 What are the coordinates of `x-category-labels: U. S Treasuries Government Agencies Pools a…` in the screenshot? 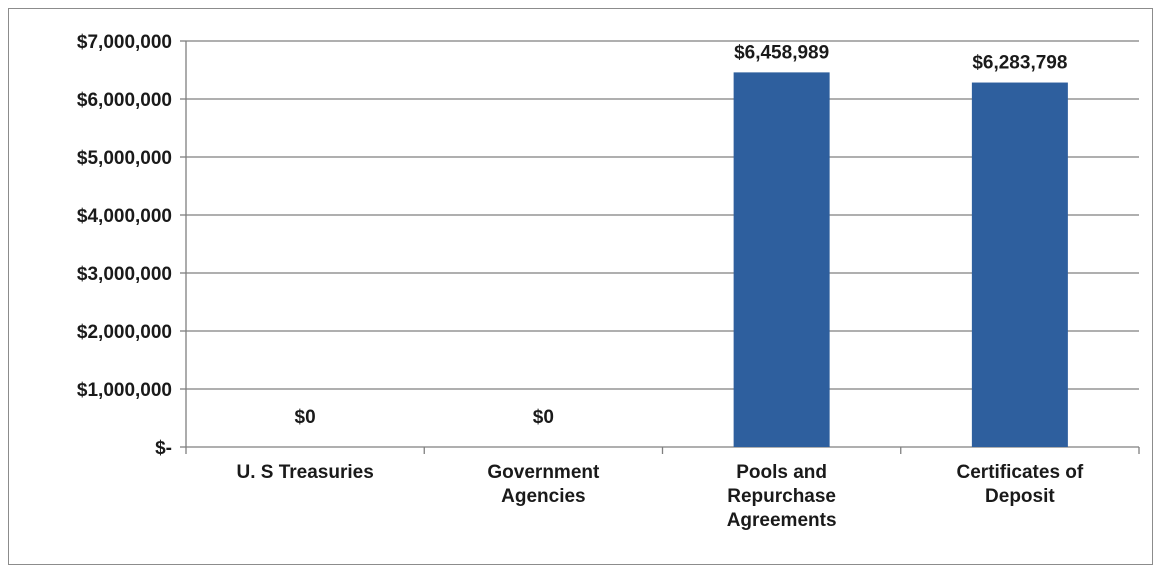 It's located at (659, 496).